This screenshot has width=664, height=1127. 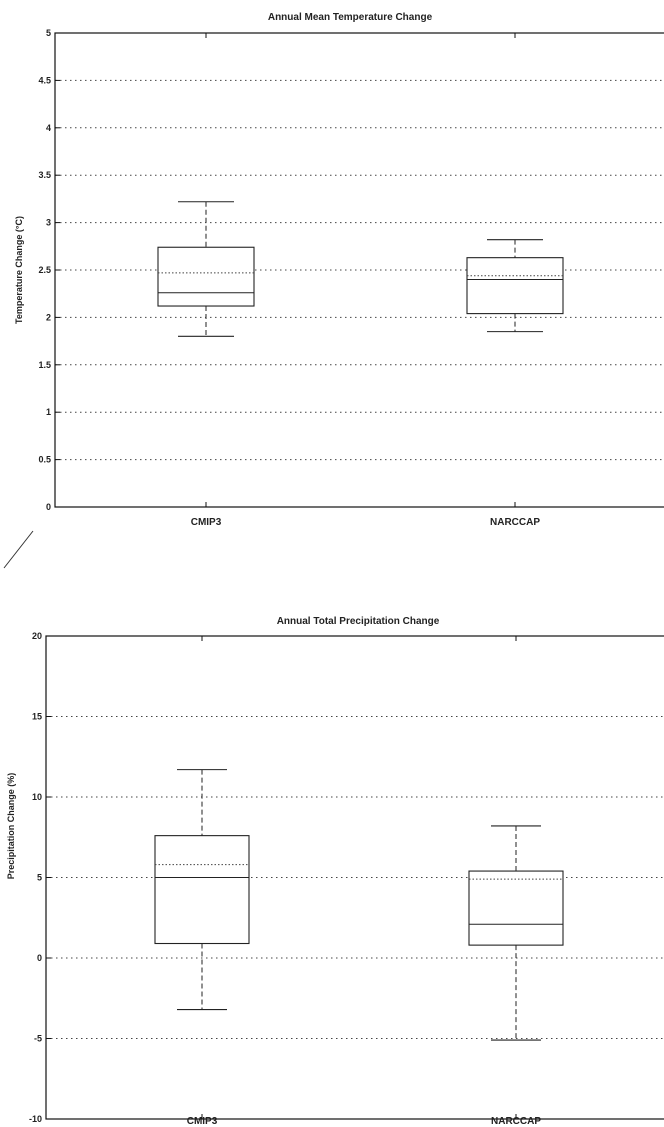 What do you see at coordinates (44, 460) in the screenshot?
I see `temperature-y-tick-label: 0.5` at bounding box center [44, 460].